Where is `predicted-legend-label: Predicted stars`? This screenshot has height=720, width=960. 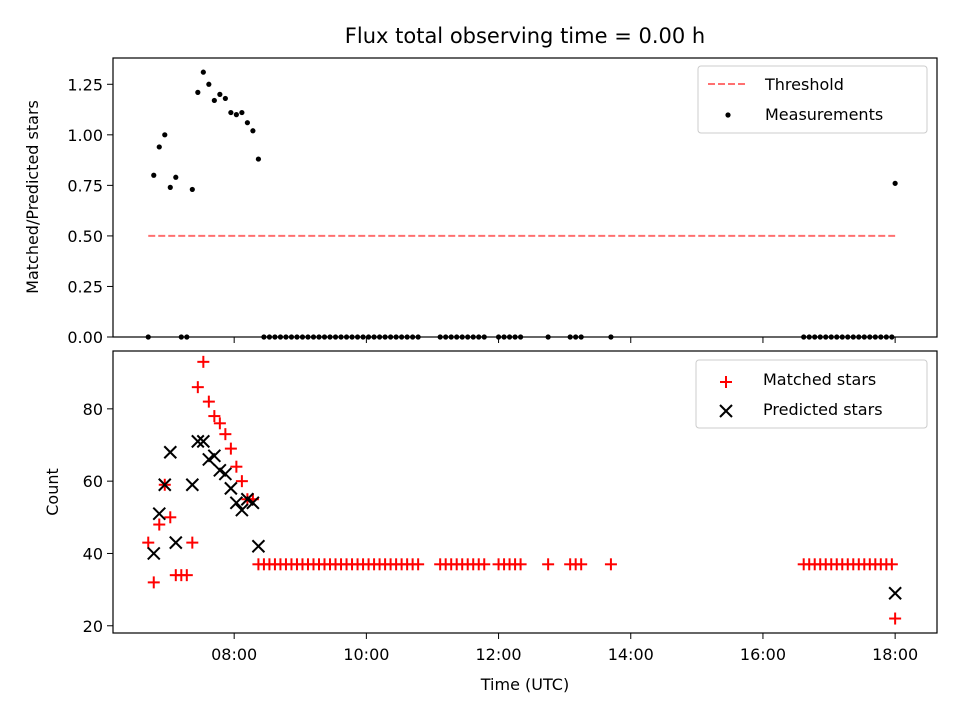 predicted-legend-label: Predicted stars is located at coordinates (823, 409).